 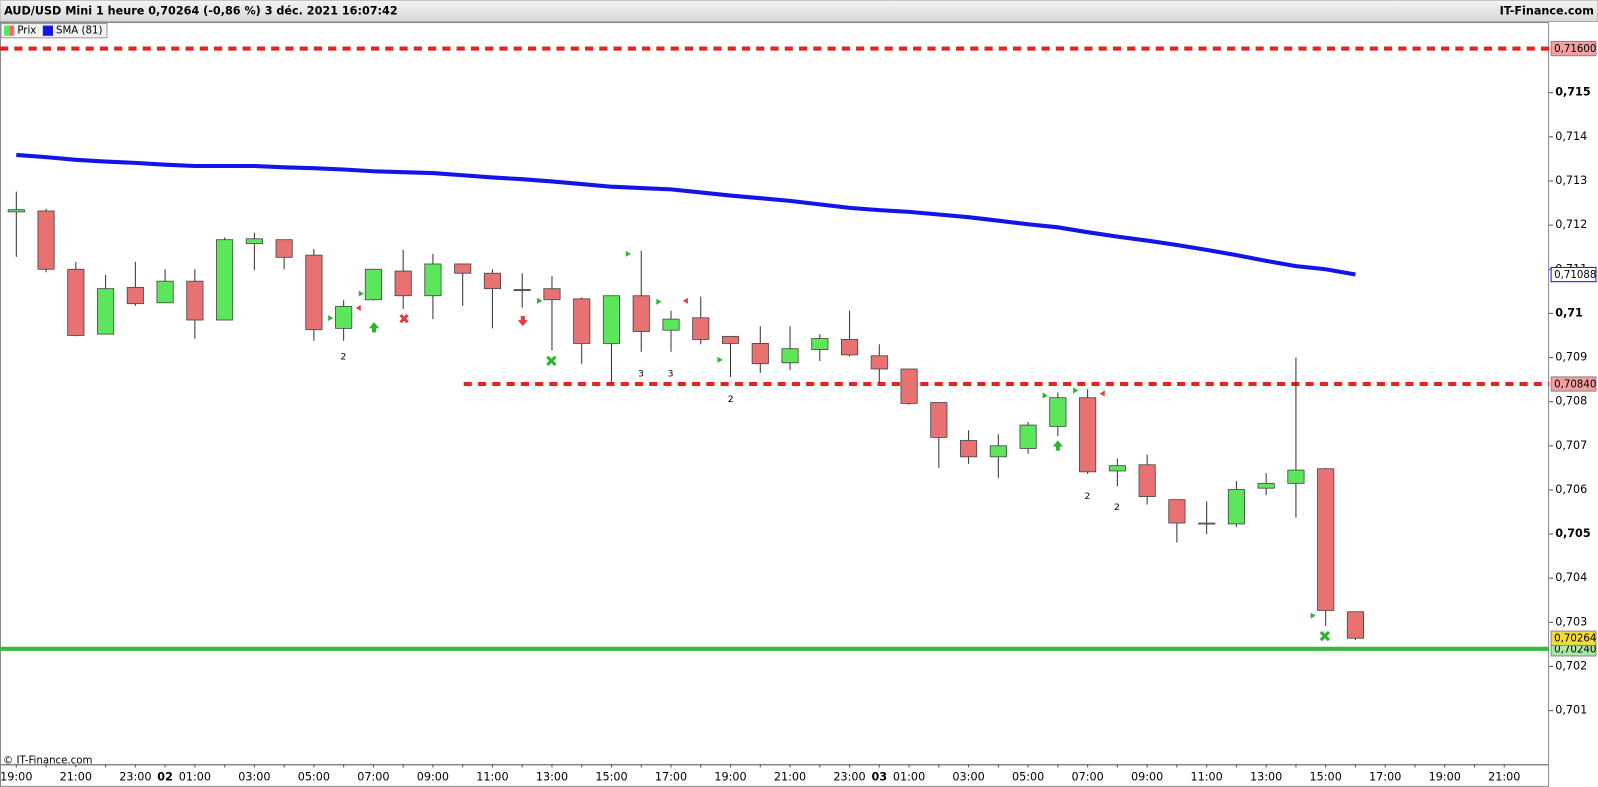 I want to click on price-tag-label: 0,71600, so click(x=1575, y=49).